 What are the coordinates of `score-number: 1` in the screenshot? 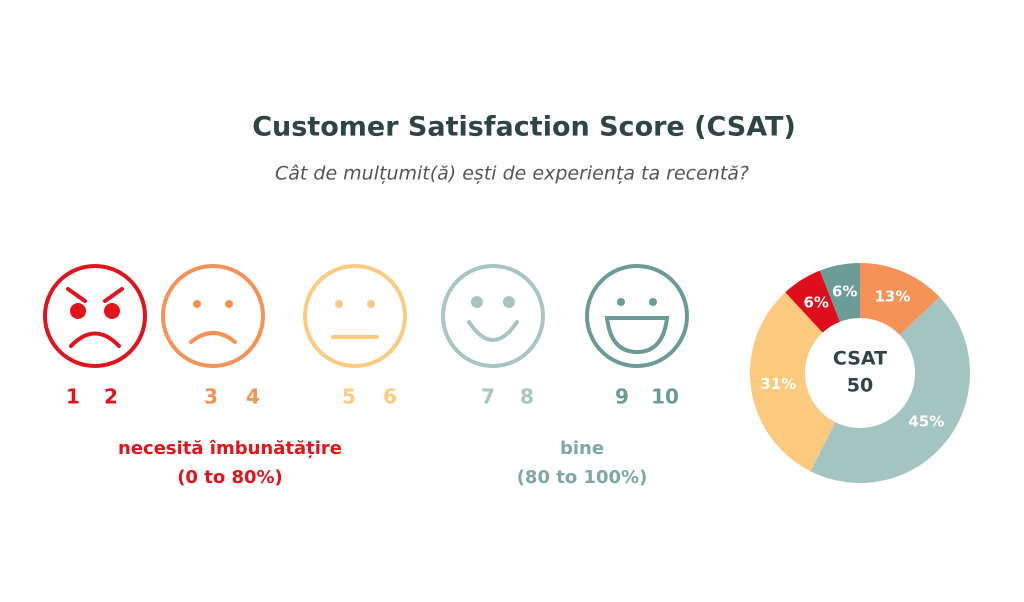 It's located at (73, 397).